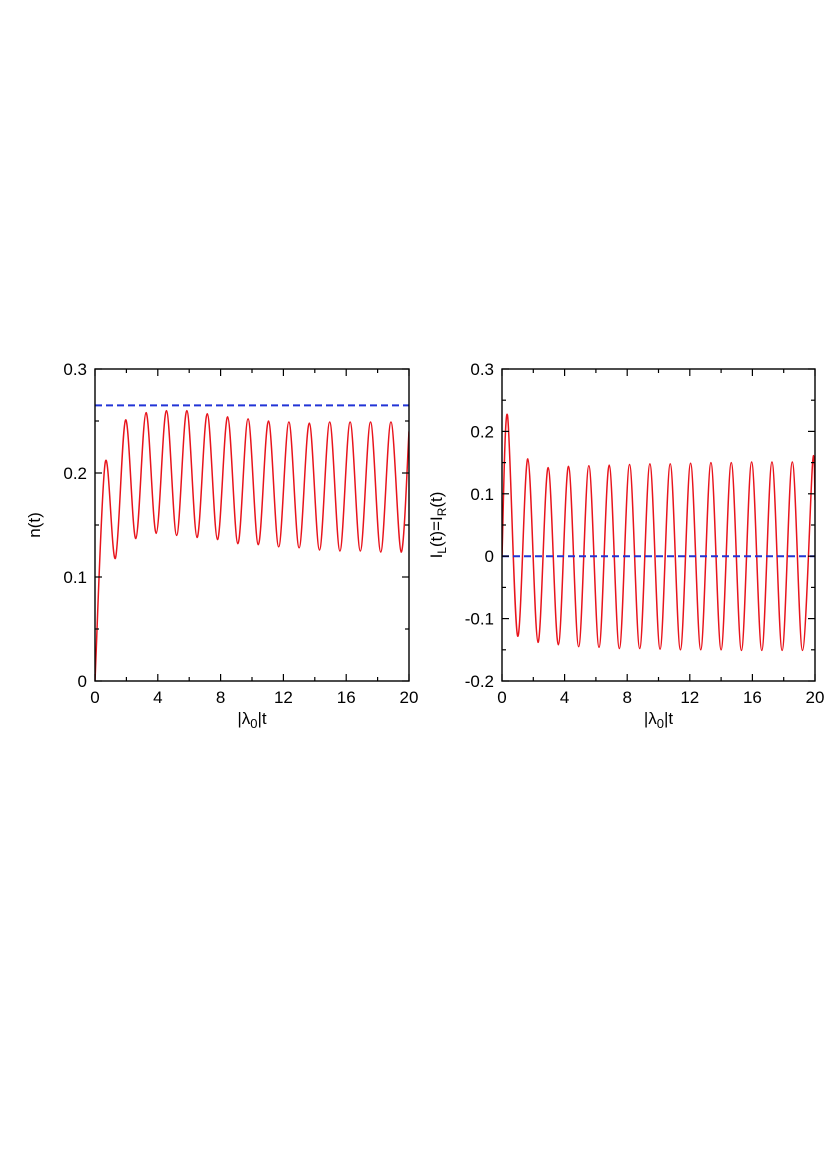 This screenshot has width=827, height=1170. I want to click on y-label-subscript: L, so click(442, 550).